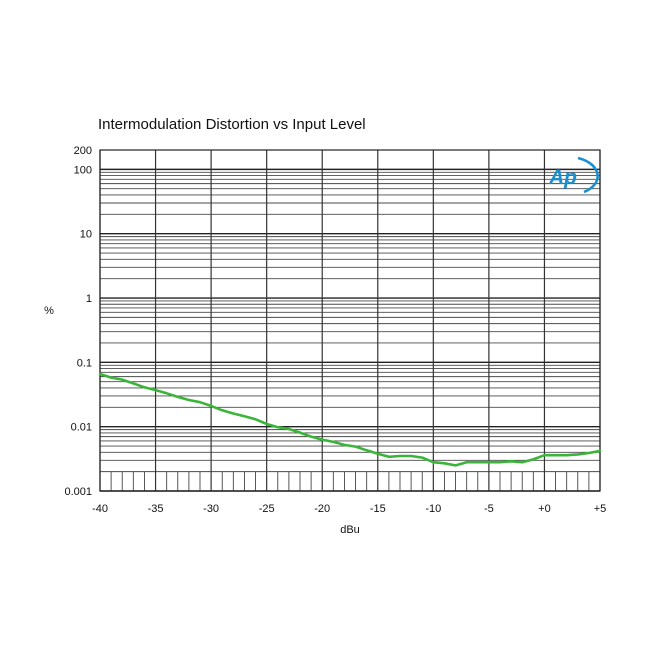 This screenshot has width=650, height=650. I want to click on x-tick-label: -5, so click(489, 509).